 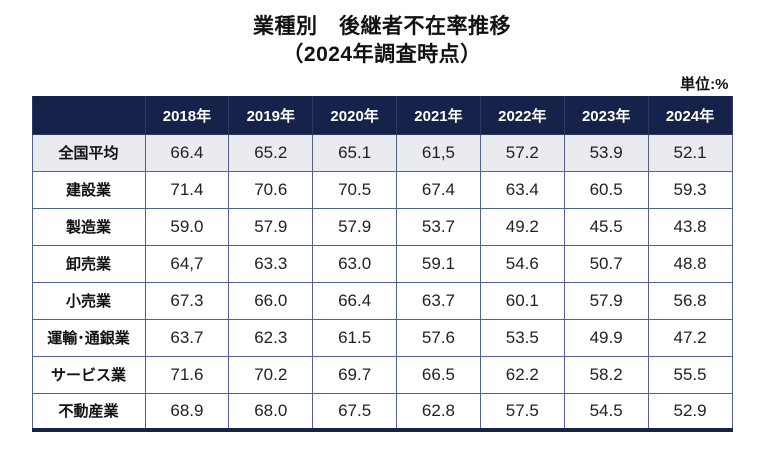 I want to click on value-cell: 49.9, so click(x=606, y=337).